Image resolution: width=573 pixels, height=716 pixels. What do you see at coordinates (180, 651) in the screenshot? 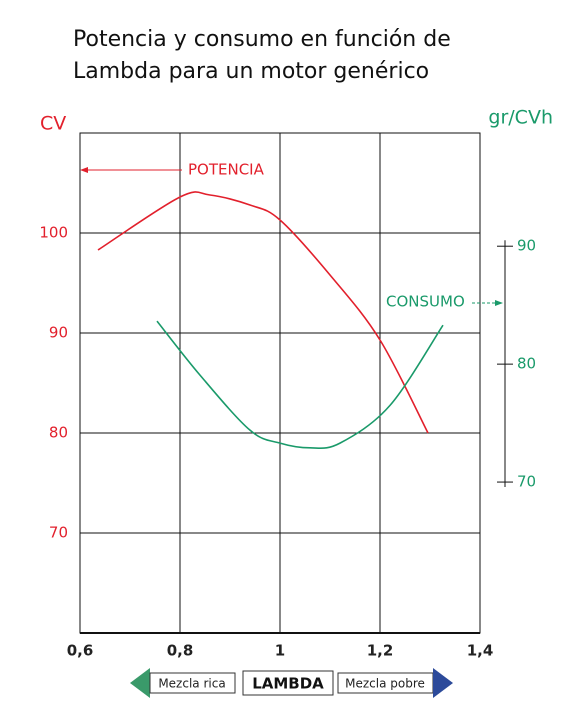
I see `x-tick-label: 0,8` at bounding box center [180, 651].